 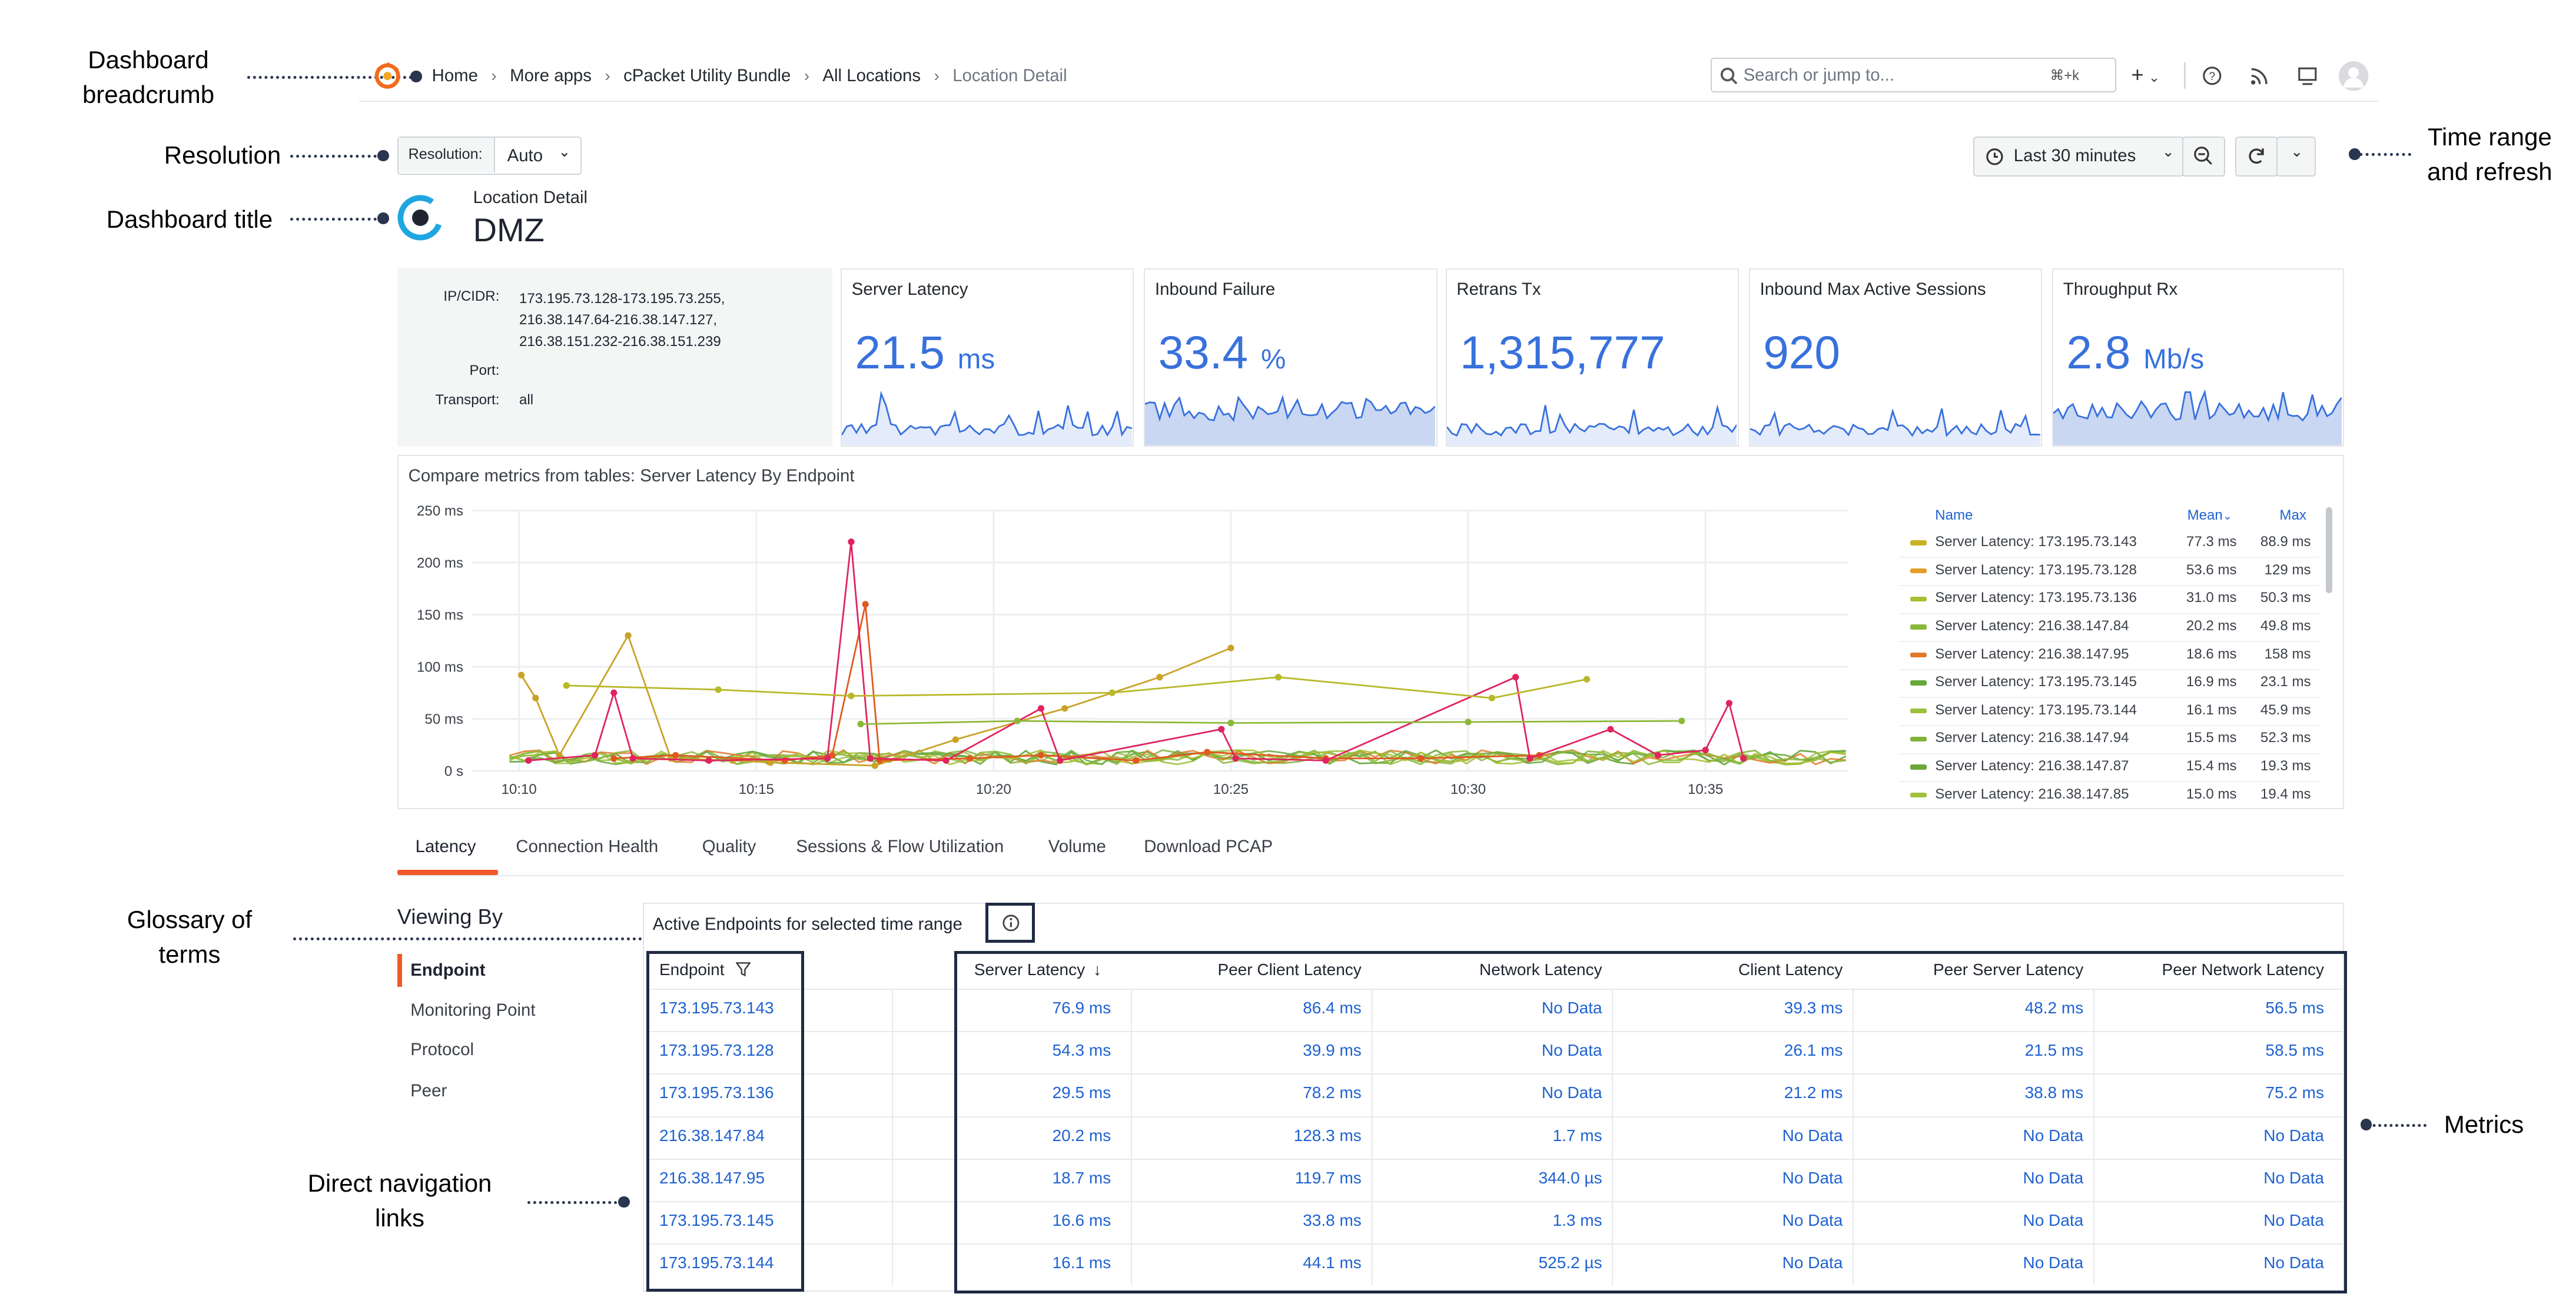 I want to click on tab-latency: Latency, so click(x=445, y=847).